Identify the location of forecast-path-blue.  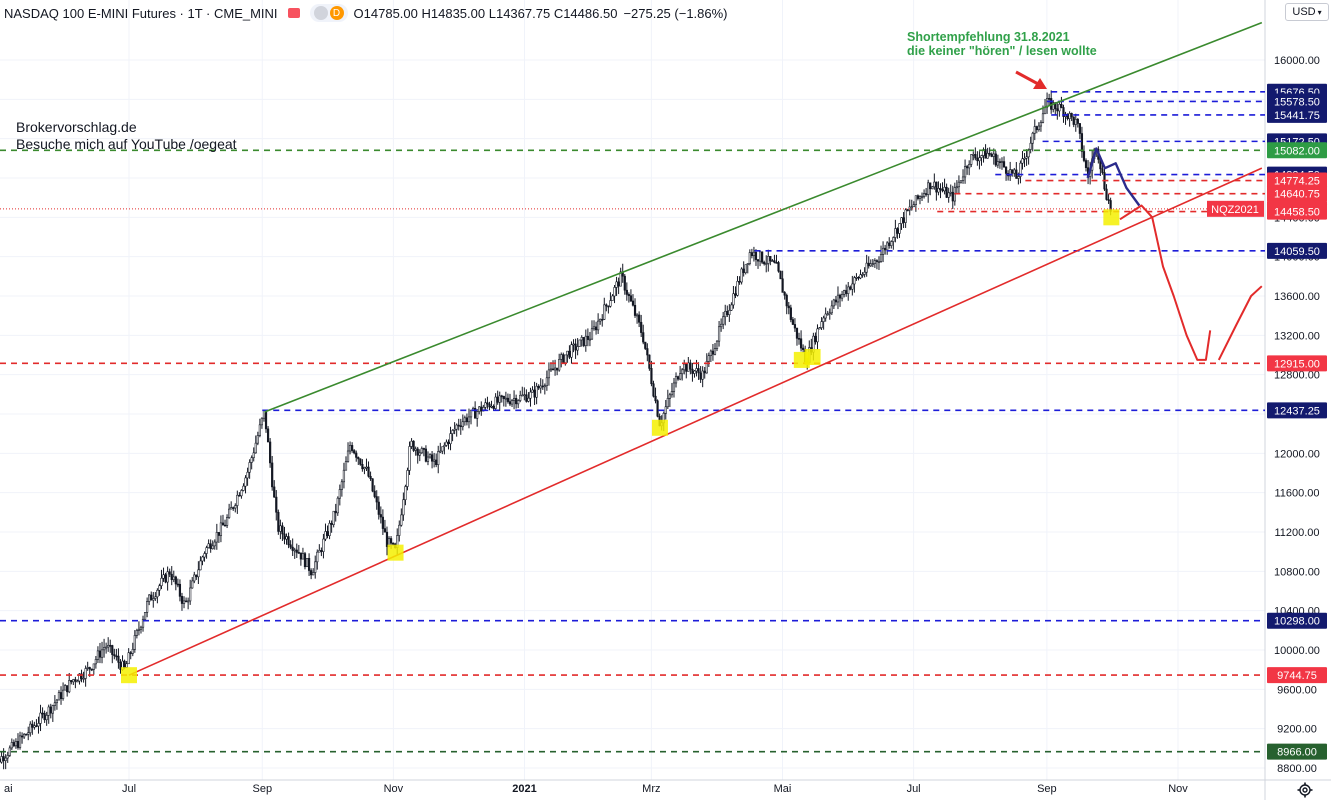
(1113, 177).